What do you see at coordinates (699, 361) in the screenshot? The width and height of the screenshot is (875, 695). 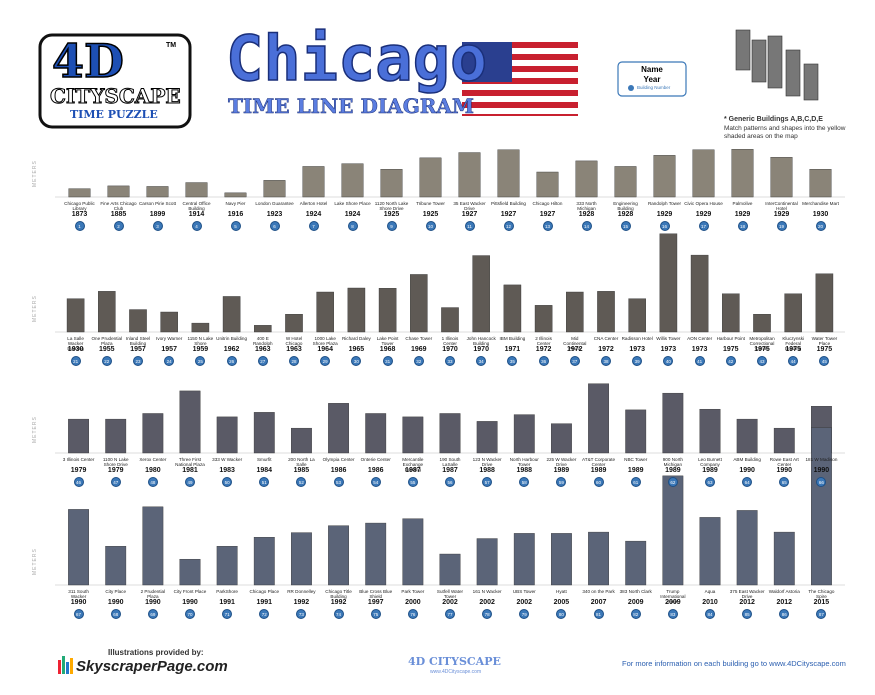 I see `building-number: 41` at bounding box center [699, 361].